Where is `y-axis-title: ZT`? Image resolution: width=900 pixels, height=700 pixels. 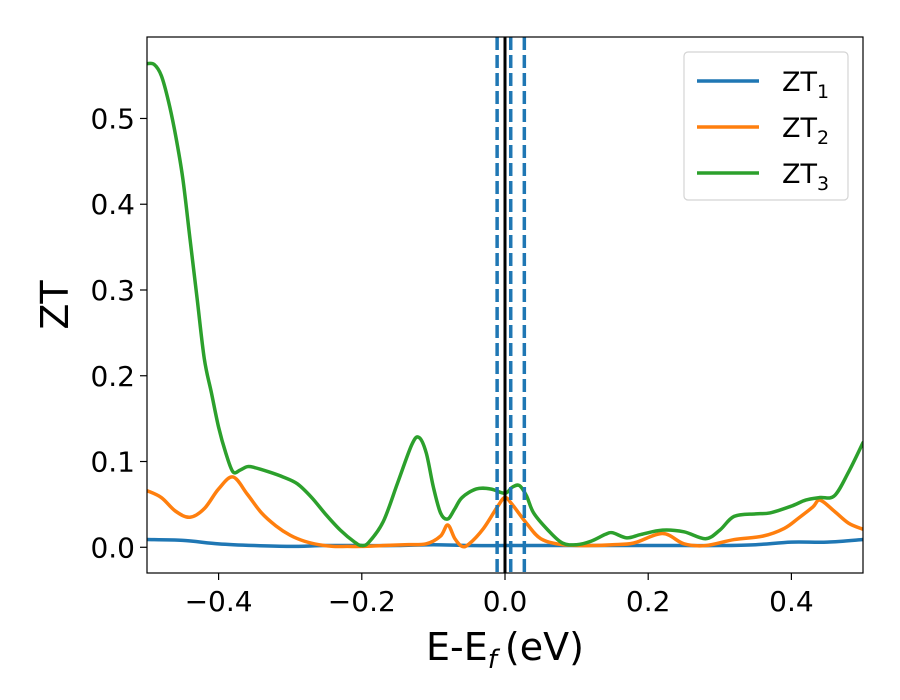 y-axis-title: ZT is located at coordinates (55, 305).